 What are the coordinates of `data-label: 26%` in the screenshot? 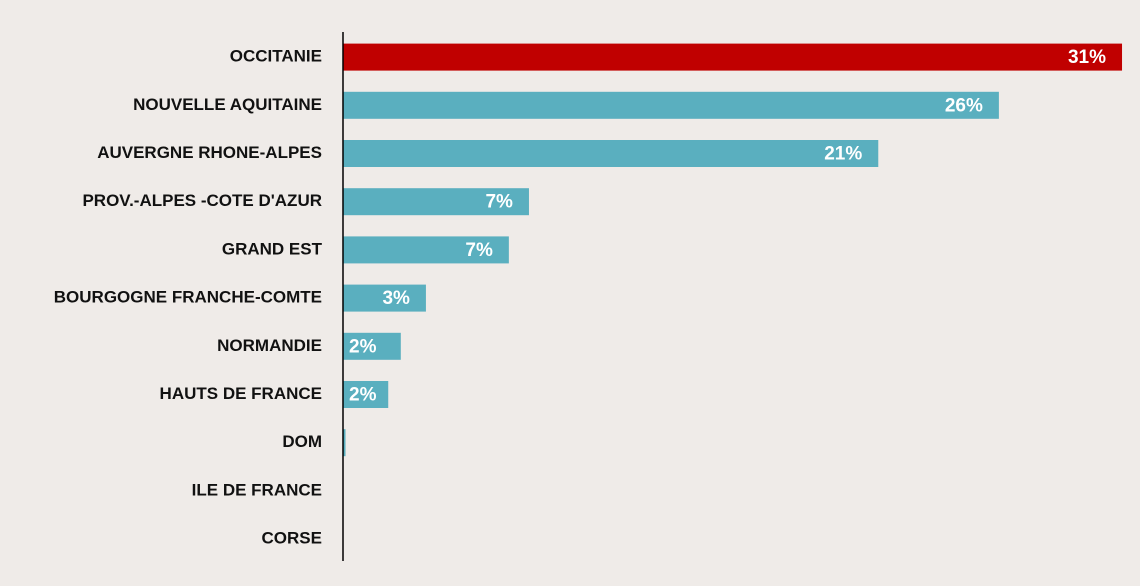 It's located at (964, 105).